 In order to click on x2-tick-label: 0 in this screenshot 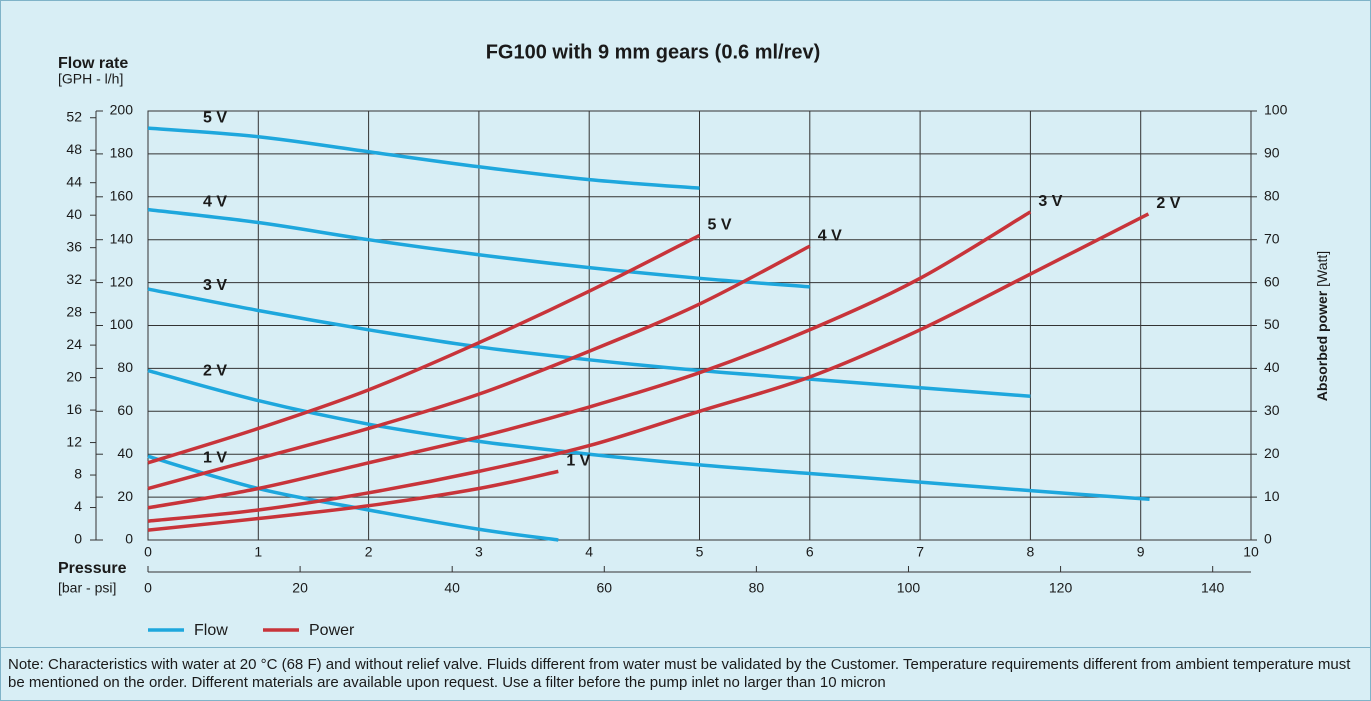, I will do `click(148, 588)`.